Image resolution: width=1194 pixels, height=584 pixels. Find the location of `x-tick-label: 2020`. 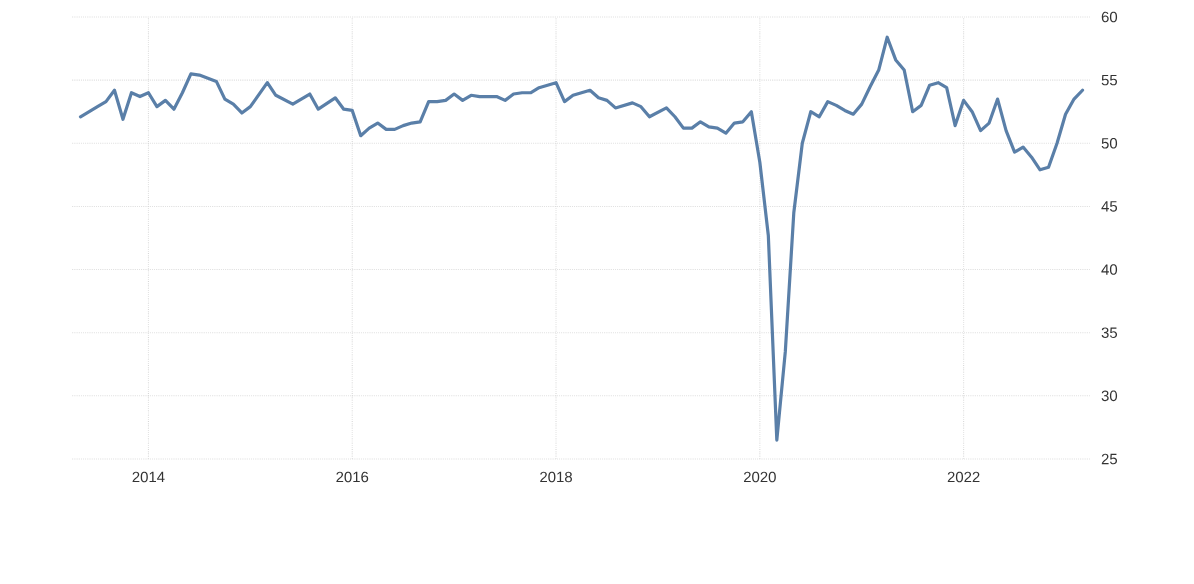

x-tick-label: 2020 is located at coordinates (759, 477).